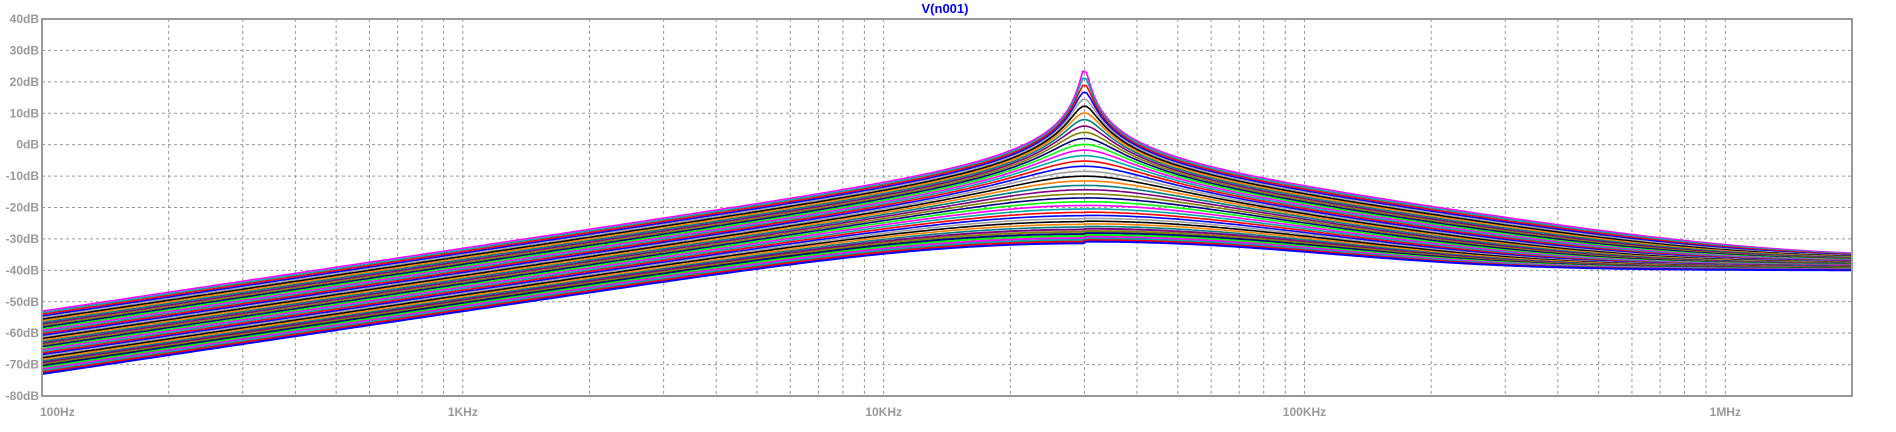 The width and height of the screenshot is (1896, 432). Describe the element at coordinates (25, 50) in the screenshot. I see `y-tick-label: 30dB` at that location.